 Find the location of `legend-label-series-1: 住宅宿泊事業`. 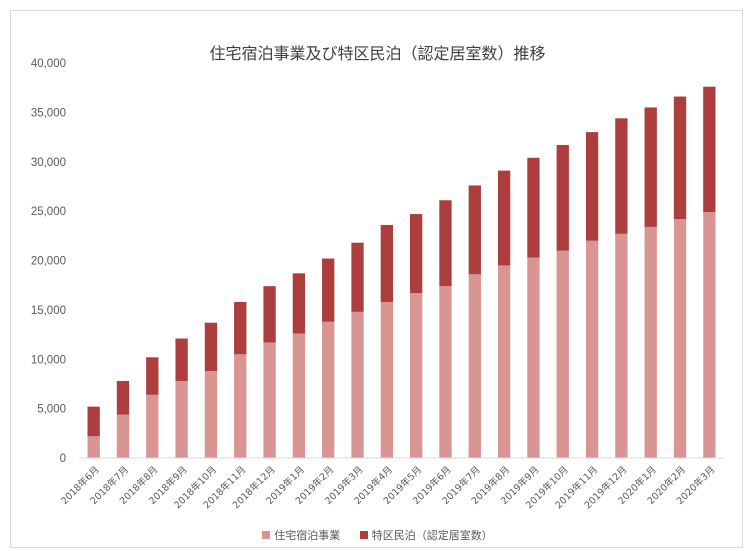

legend-label-series-1: 住宅宿泊事業 is located at coordinates (307, 535).